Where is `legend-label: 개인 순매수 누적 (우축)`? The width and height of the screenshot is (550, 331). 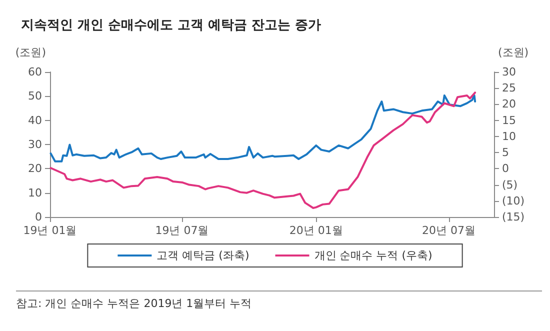
legend-label: 개인 순매수 누적 (우축) is located at coordinates (373, 255).